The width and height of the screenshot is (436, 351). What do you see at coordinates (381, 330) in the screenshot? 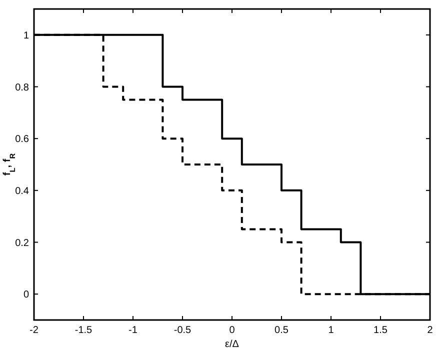
I see `x-tick-label: 1.5` at bounding box center [381, 330].